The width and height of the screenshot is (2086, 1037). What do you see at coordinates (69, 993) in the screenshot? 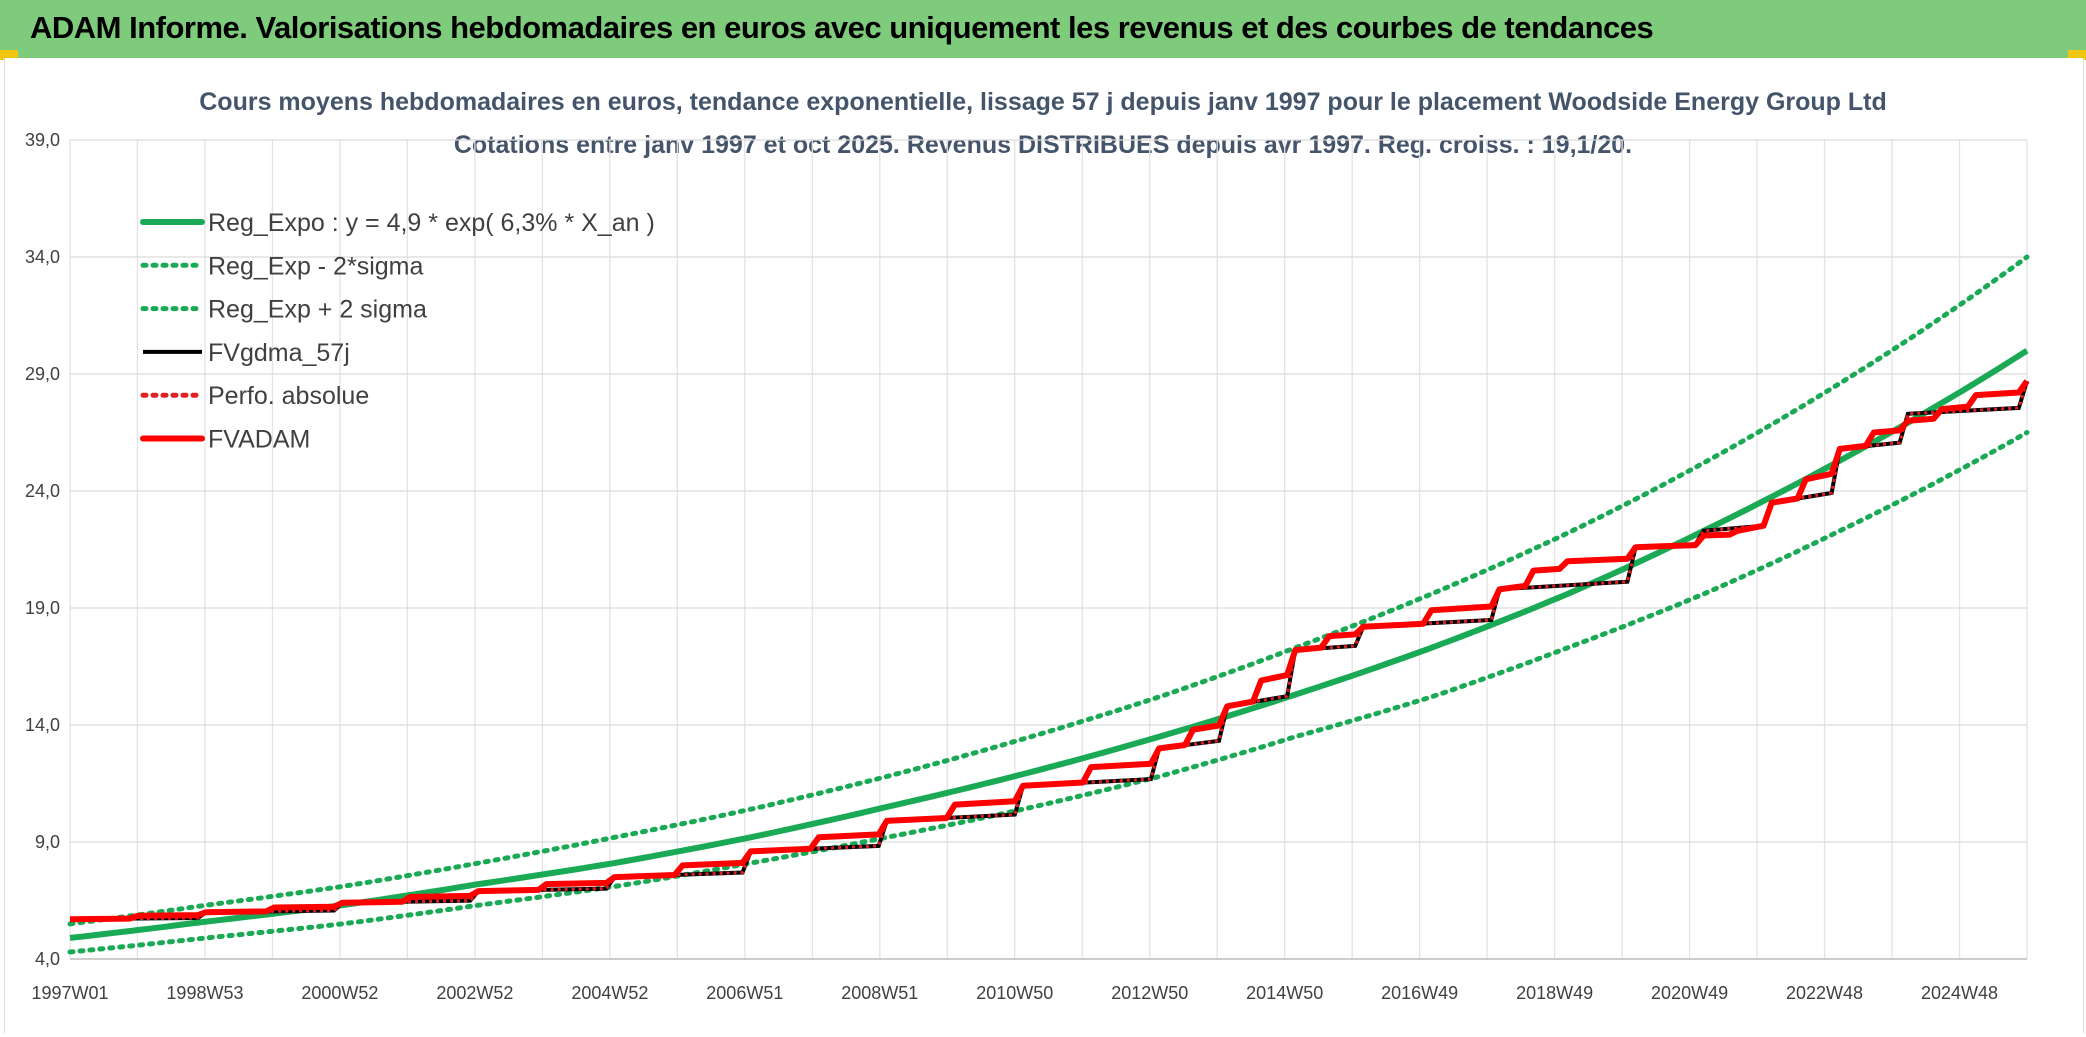
I see `x-tick-label: 1997W01` at bounding box center [69, 993].